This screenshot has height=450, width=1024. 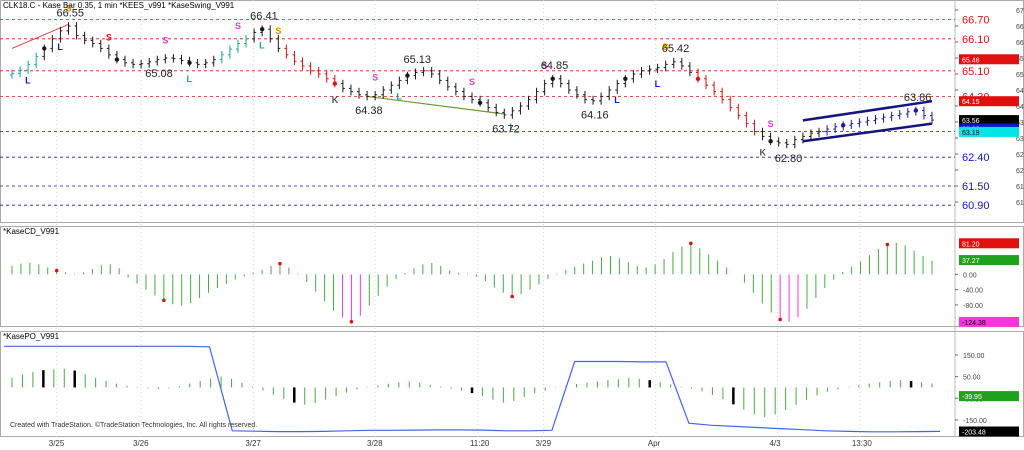 I want to click on date-tick-label: 3/26, so click(x=141, y=443).